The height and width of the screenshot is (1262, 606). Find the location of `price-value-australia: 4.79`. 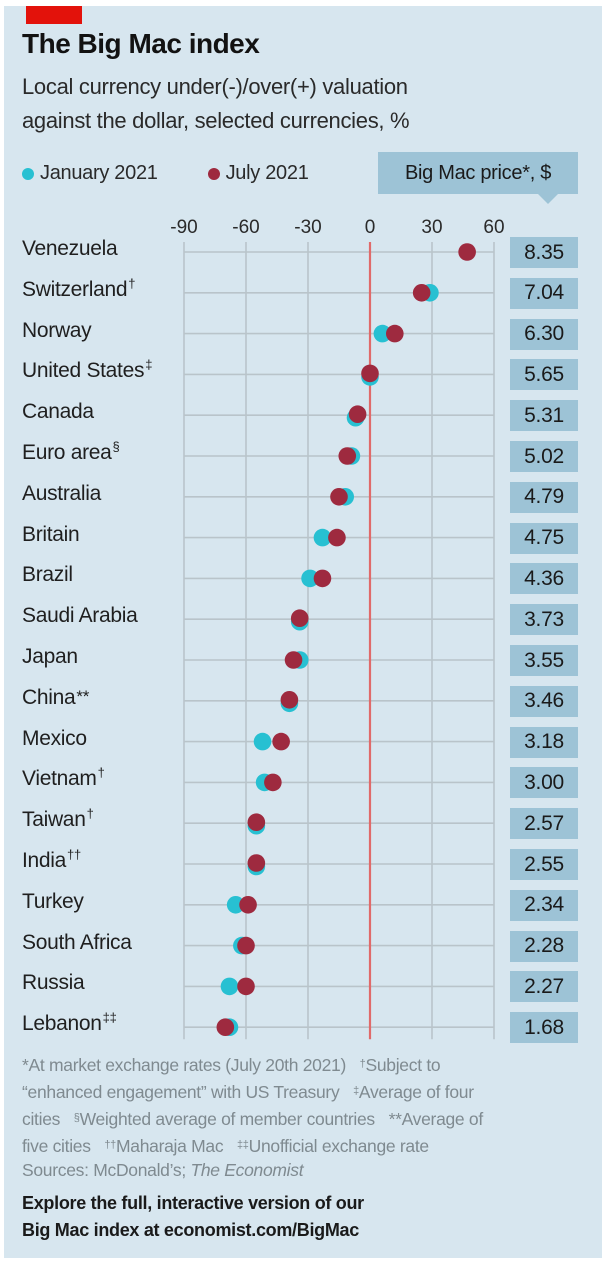

price-value-australia: 4.79 is located at coordinates (544, 497).